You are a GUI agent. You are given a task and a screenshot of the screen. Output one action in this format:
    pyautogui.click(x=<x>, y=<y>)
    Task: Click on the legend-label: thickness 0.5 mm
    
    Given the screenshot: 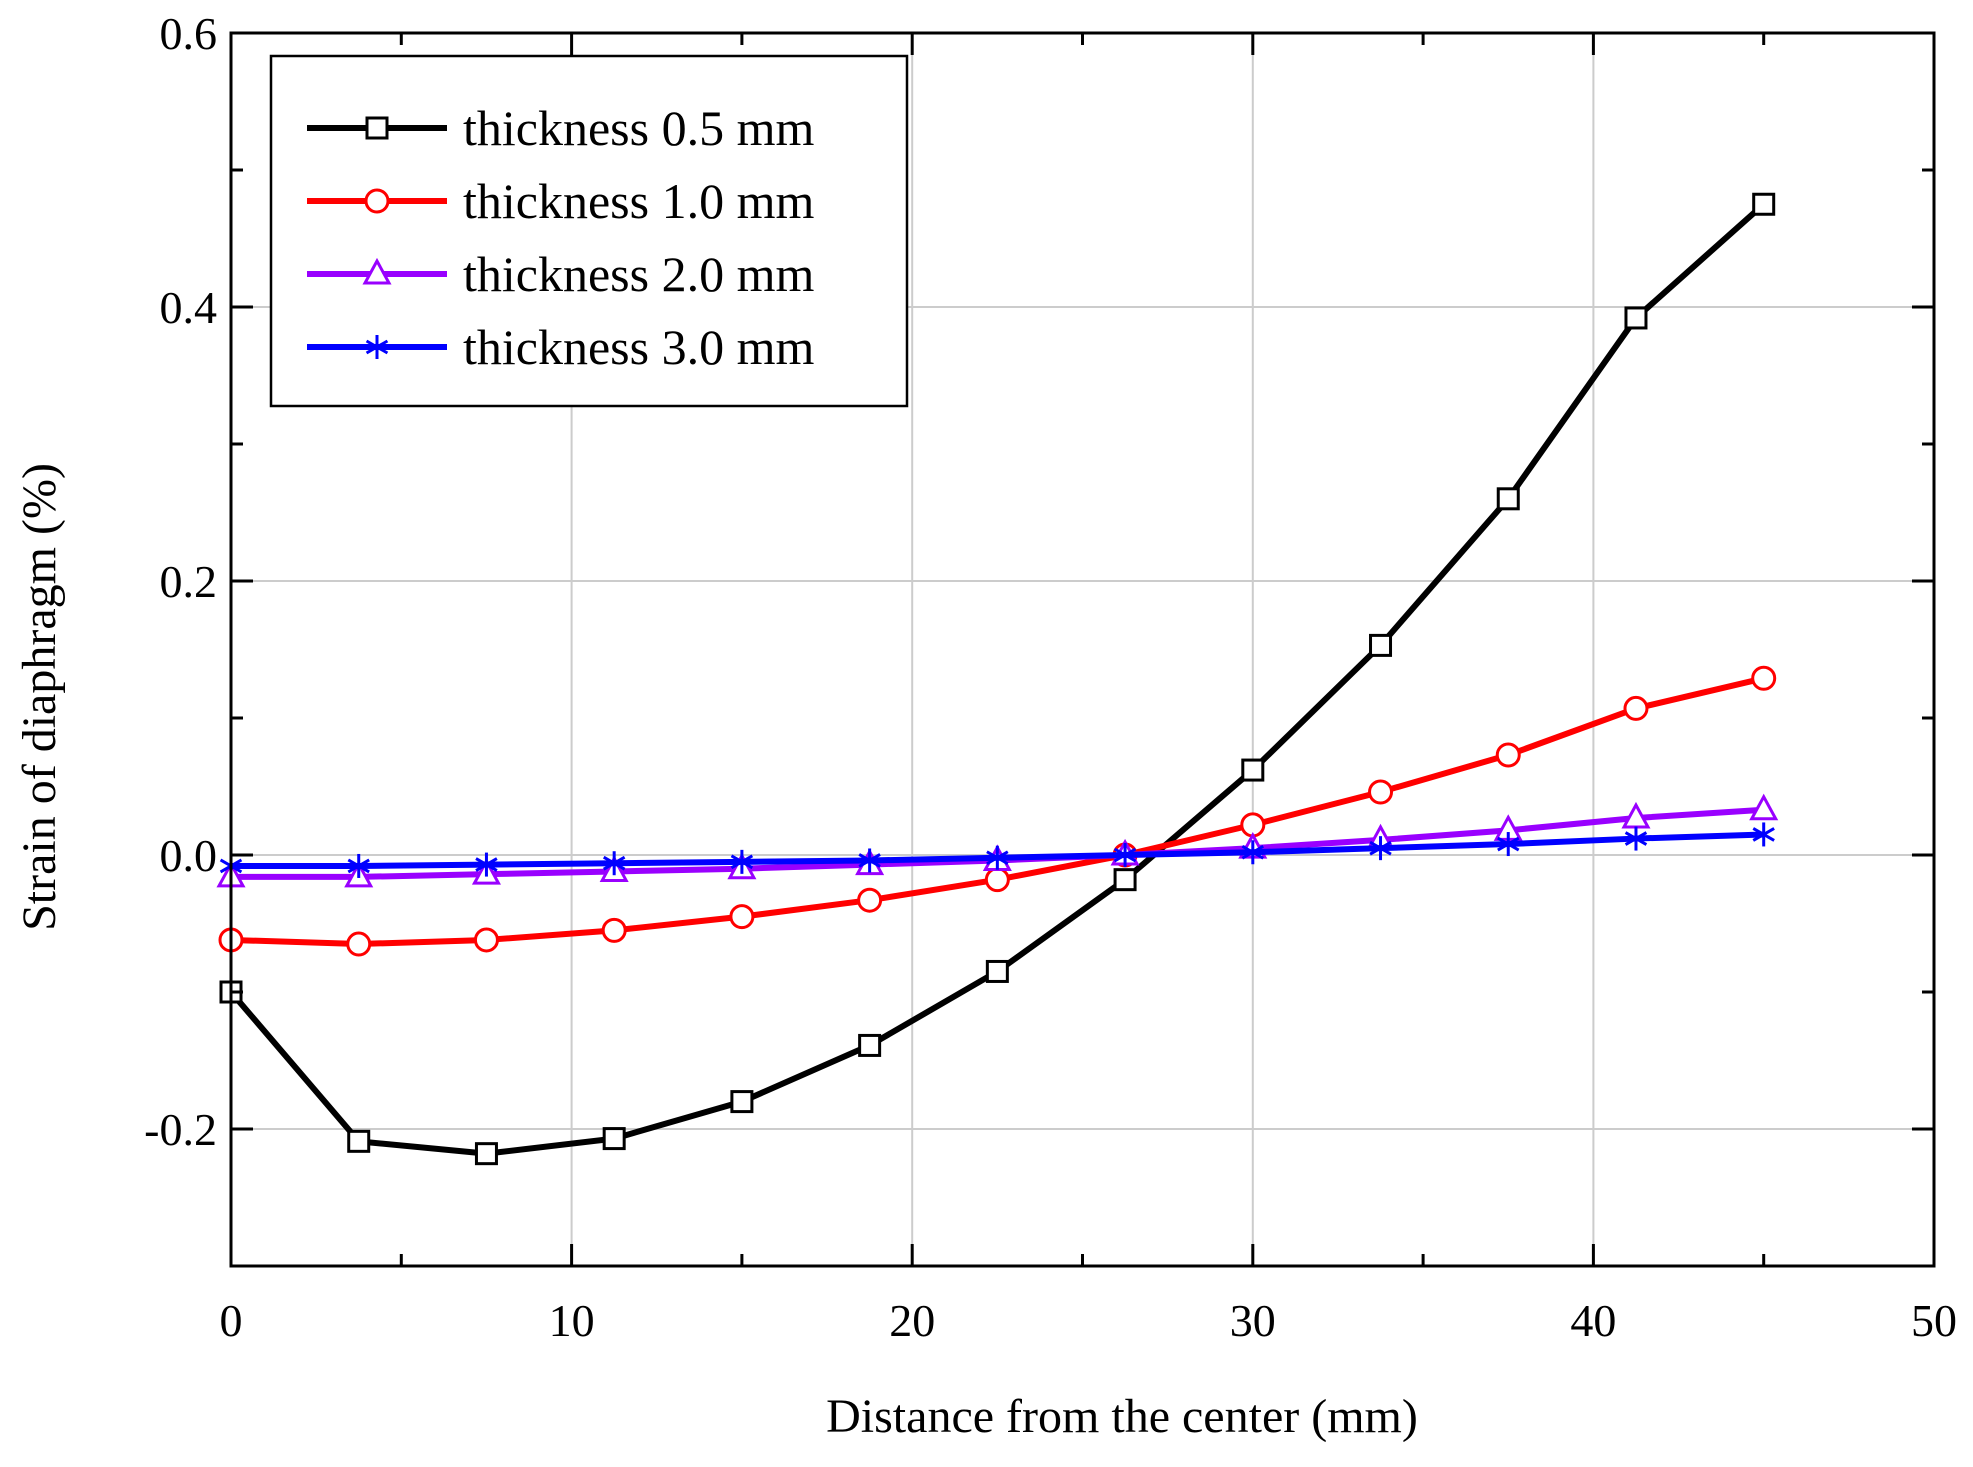 What is the action you would take?
    pyautogui.click(x=638, y=128)
    